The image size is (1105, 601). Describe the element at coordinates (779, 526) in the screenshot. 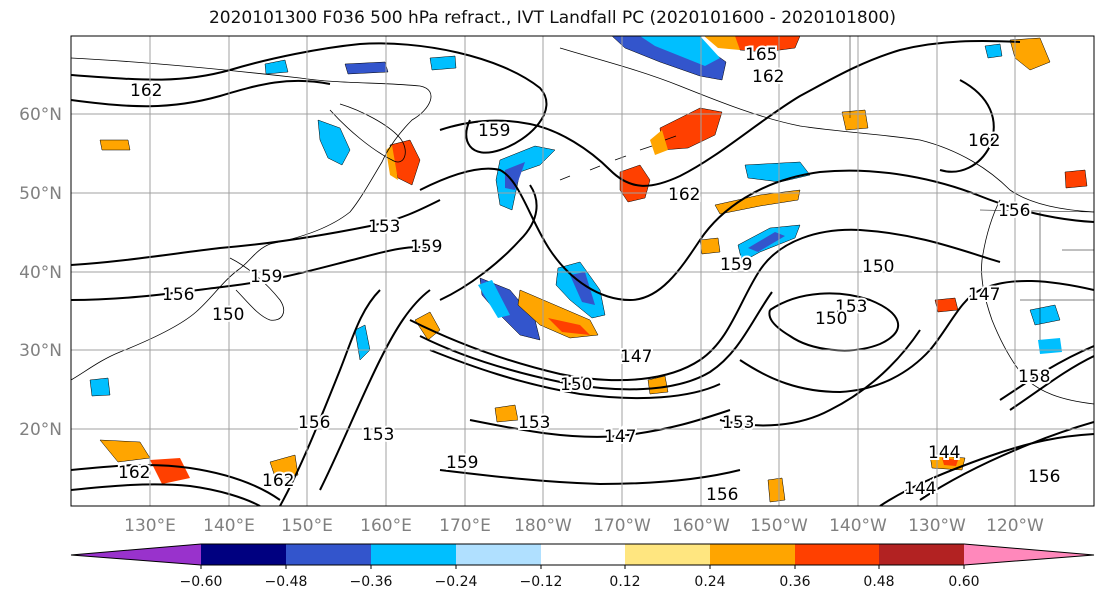

I see `lon-label: 150°W` at that location.